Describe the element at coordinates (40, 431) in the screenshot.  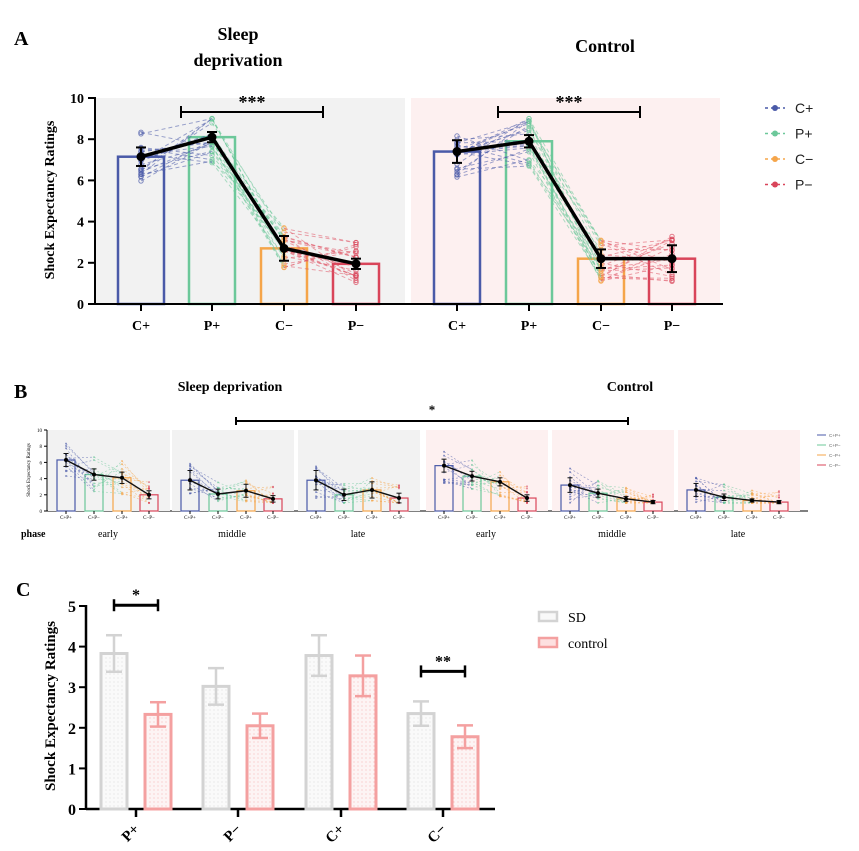
I see `y-tick-label: 10` at that location.